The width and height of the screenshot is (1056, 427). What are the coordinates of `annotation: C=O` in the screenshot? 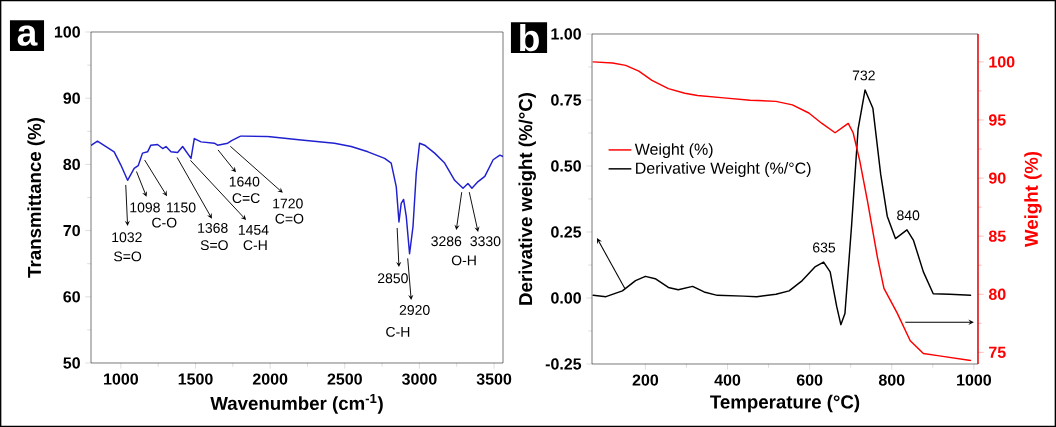 It's located at (289, 218).